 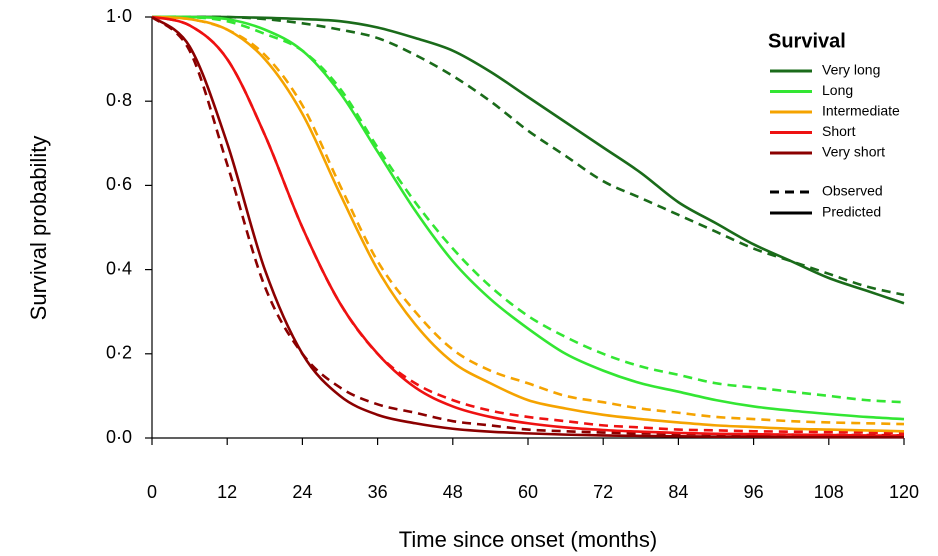 What do you see at coordinates (119, 184) in the screenshot?
I see `y-tick-label: 0·6` at bounding box center [119, 184].